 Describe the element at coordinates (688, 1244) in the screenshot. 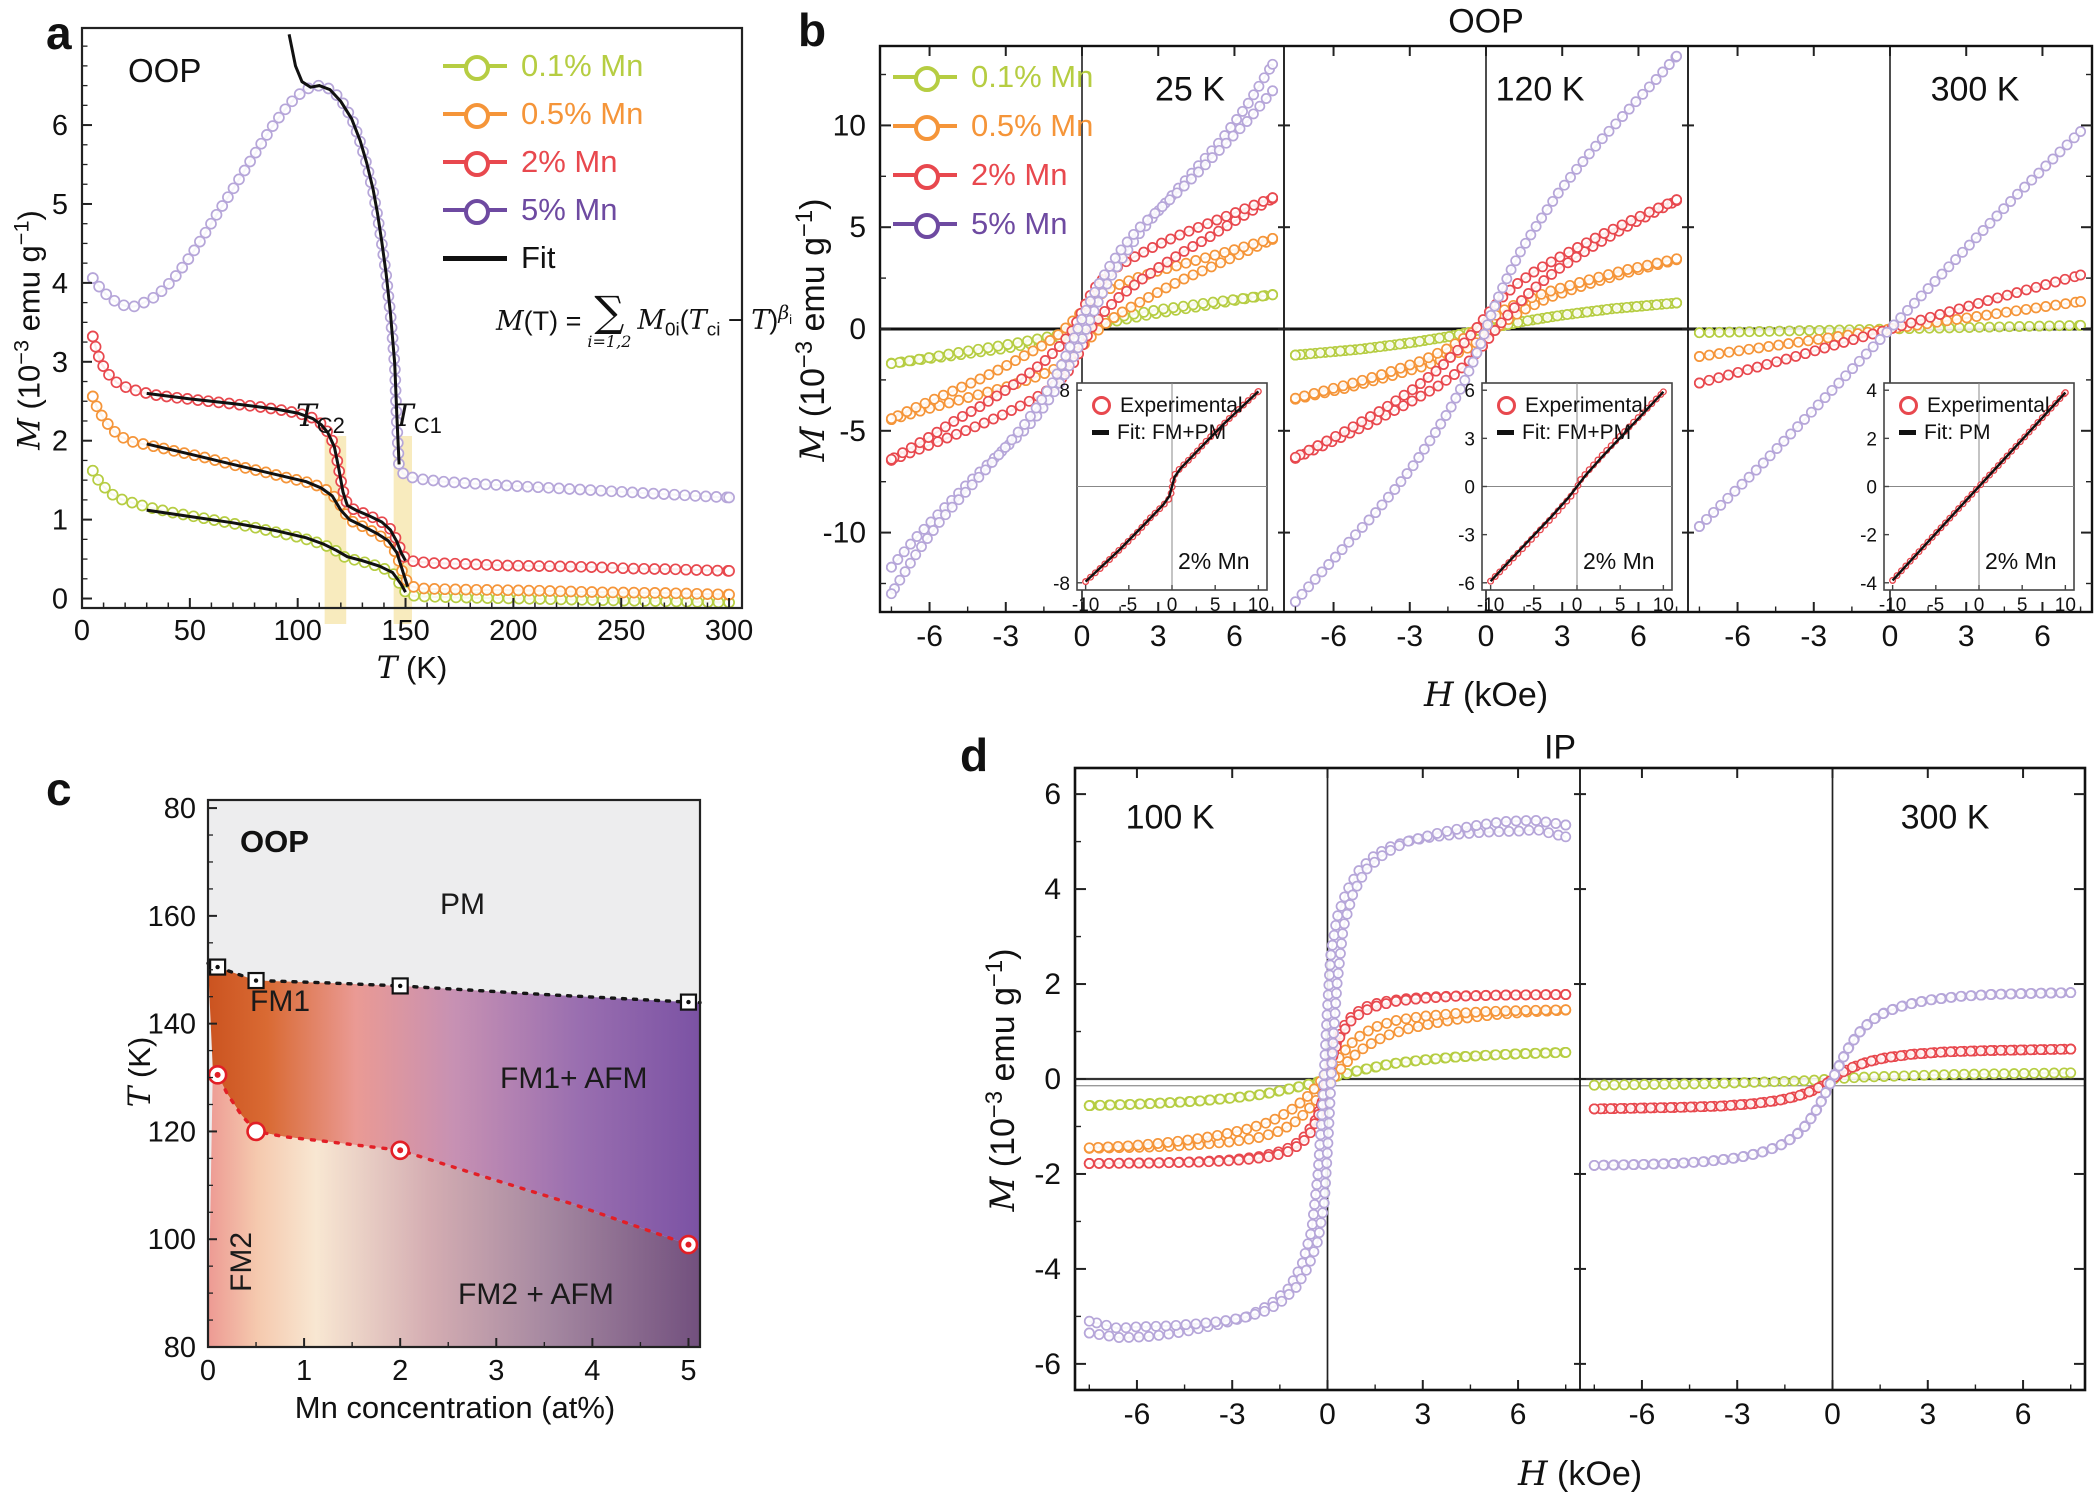

I see `circle-marker-dot` at that location.